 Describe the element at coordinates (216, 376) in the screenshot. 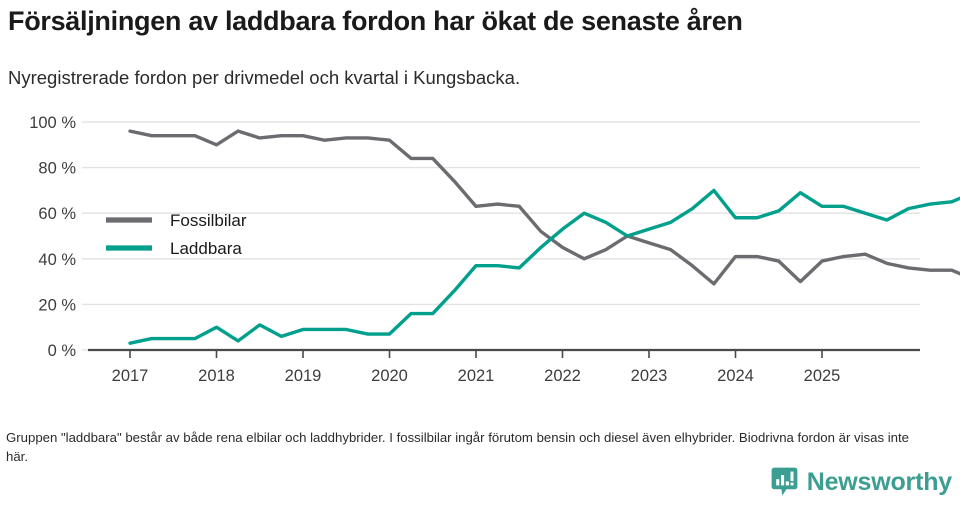

I see `x-axis-tick-label: 2018` at that location.